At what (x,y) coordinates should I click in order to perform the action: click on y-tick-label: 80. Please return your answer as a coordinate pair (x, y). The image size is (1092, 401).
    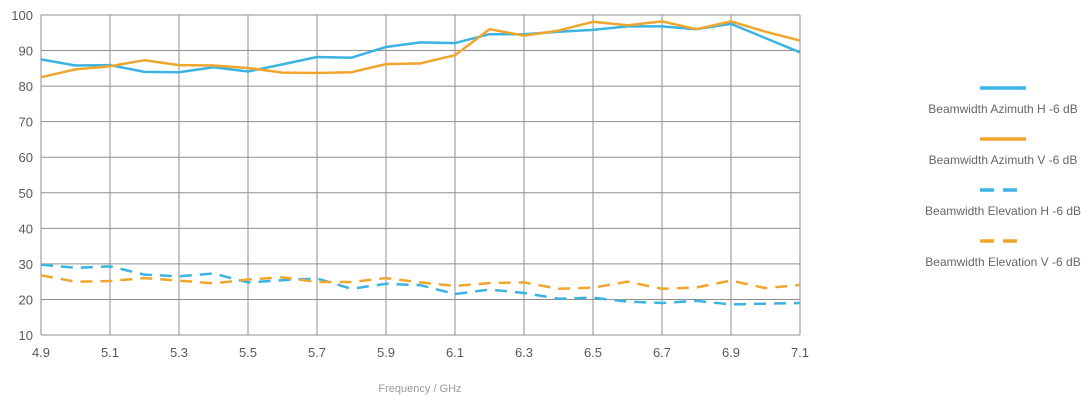
    Looking at the image, I should click on (26, 86).